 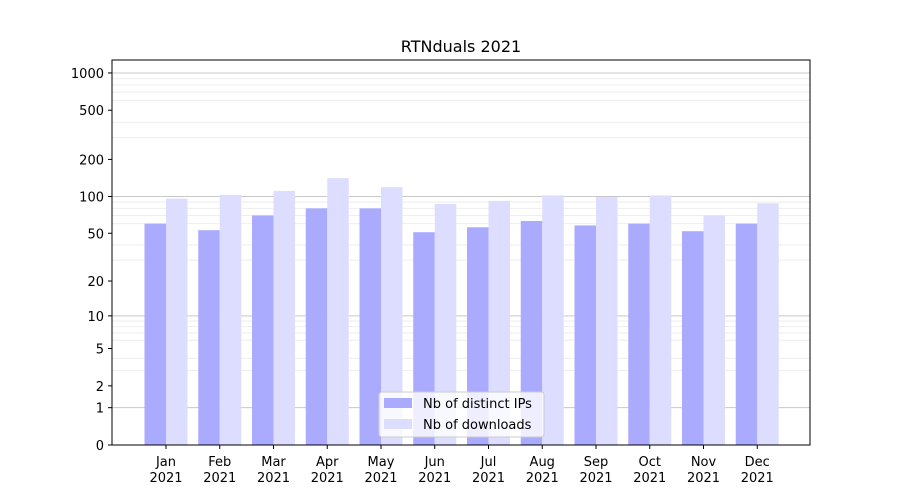 I want to click on y-axis: 0 1 2 5 10 20 50 100 200 500 1000, so click(x=91, y=260).